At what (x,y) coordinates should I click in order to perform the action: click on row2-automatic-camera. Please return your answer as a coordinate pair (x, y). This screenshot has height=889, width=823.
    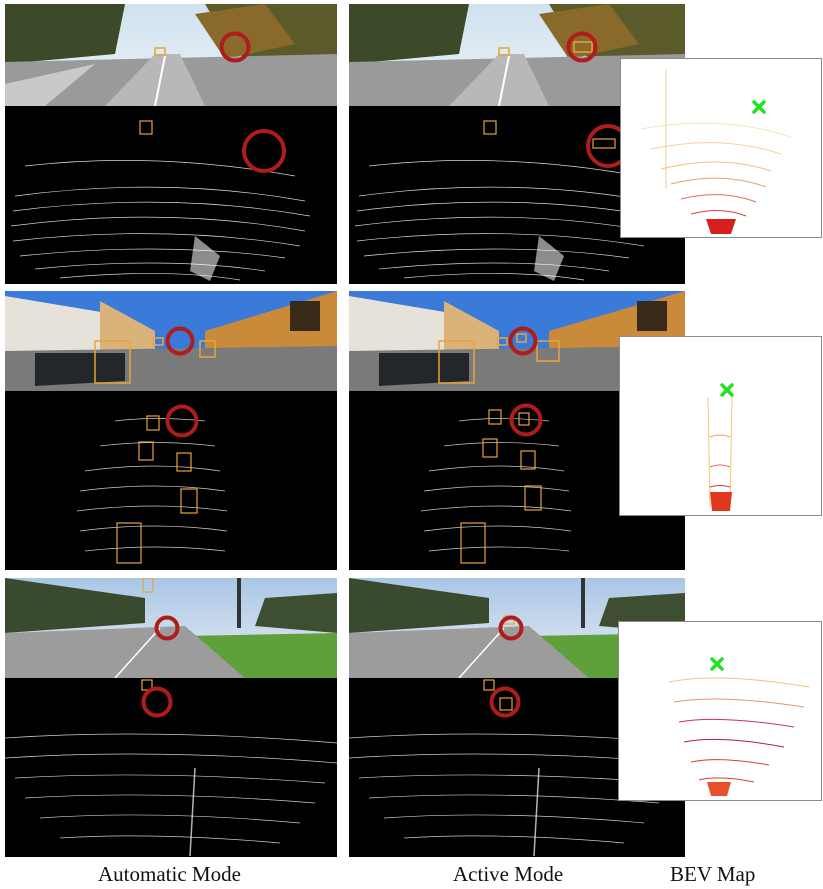
    Looking at the image, I should click on (171, 341).